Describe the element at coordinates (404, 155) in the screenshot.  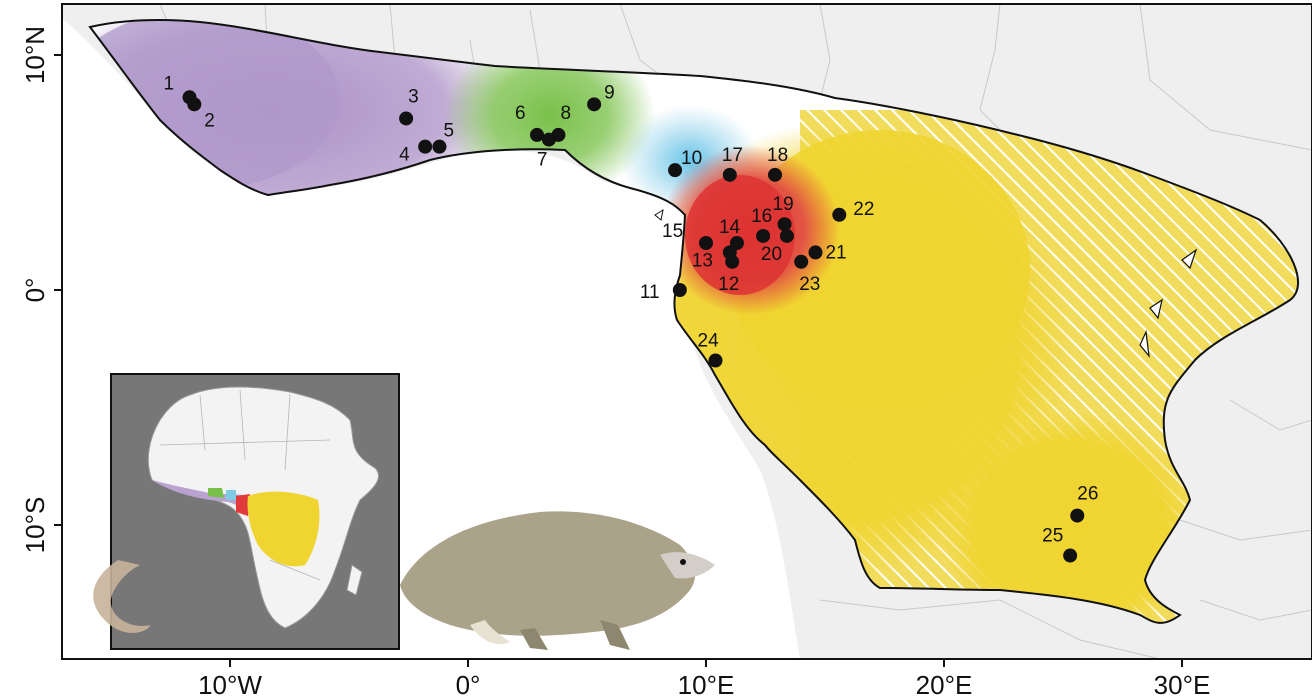
I see `sampling-site-label: 4` at that location.